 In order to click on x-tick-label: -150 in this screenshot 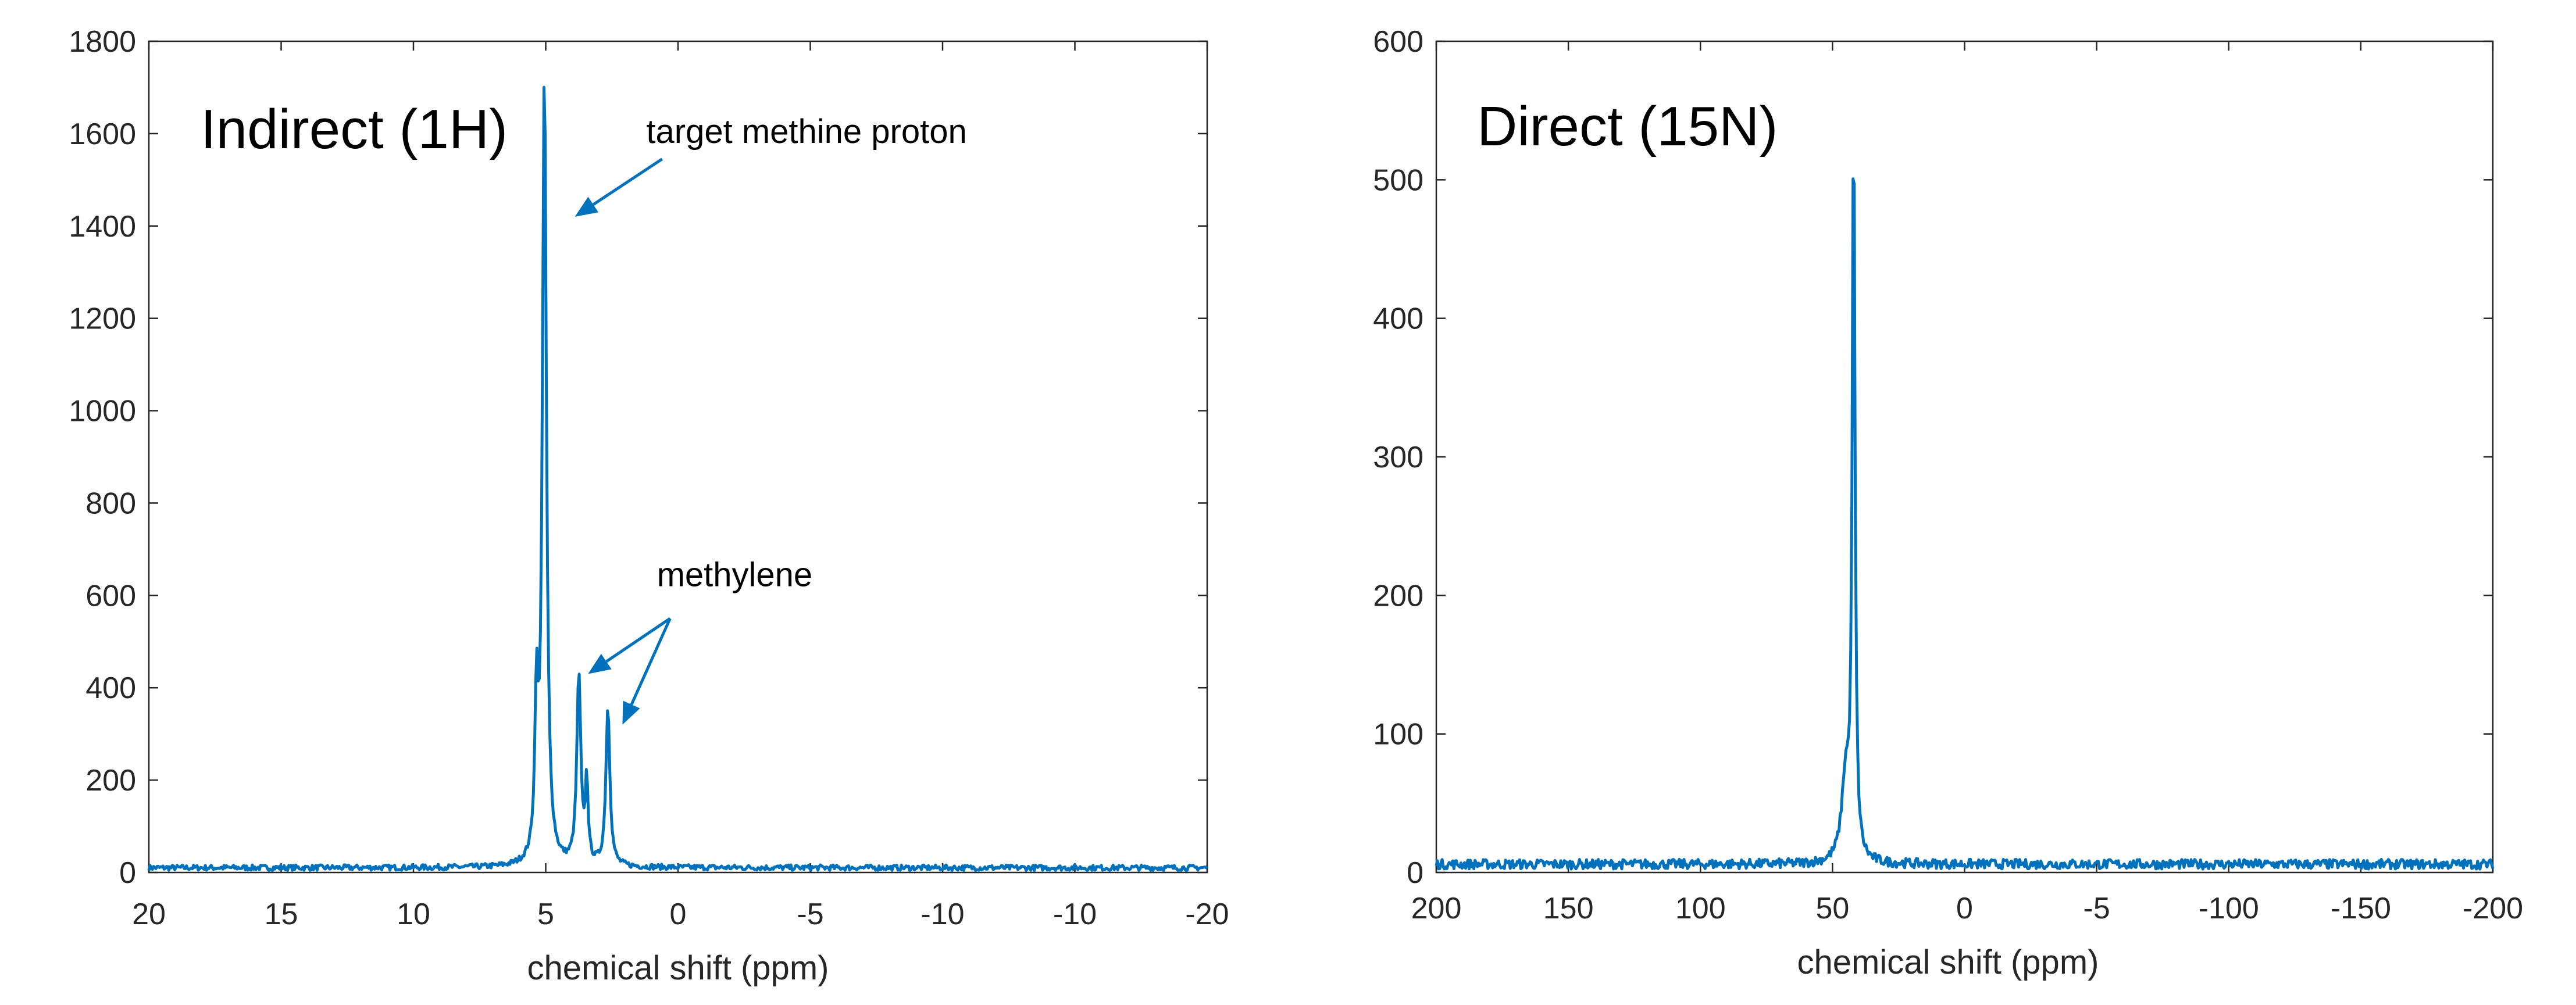, I will do `click(2361, 908)`.